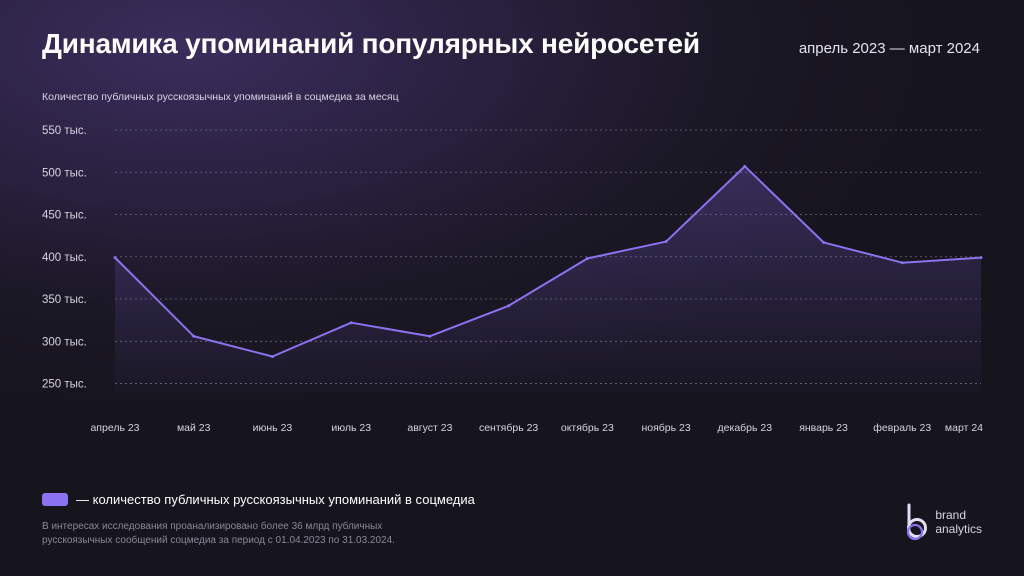  I want to click on period-label: апрель 2023 — март 2024, so click(889, 48).